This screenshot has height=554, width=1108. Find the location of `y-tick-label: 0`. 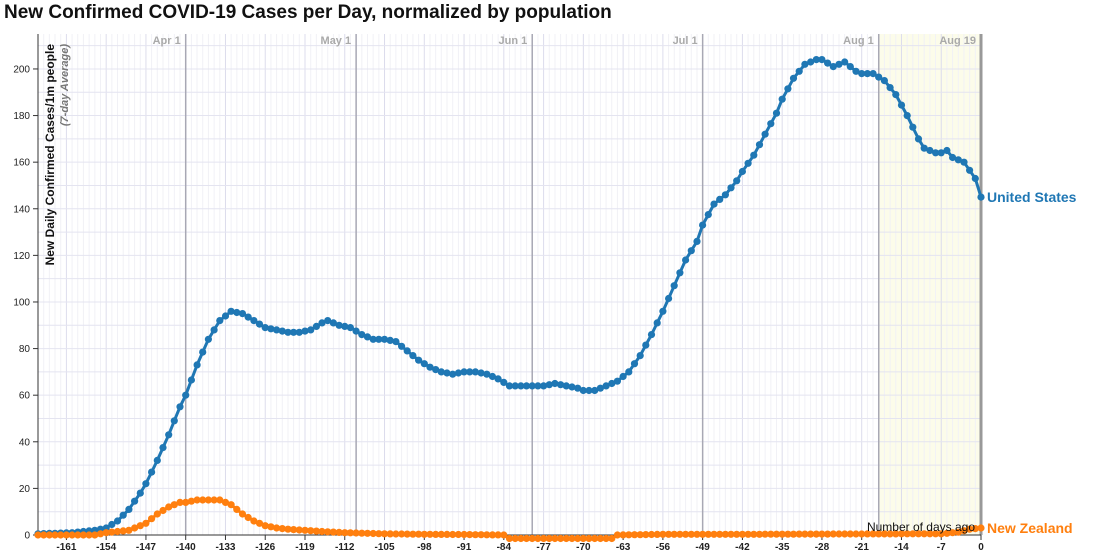

y-tick-label: 0 is located at coordinates (27, 536).